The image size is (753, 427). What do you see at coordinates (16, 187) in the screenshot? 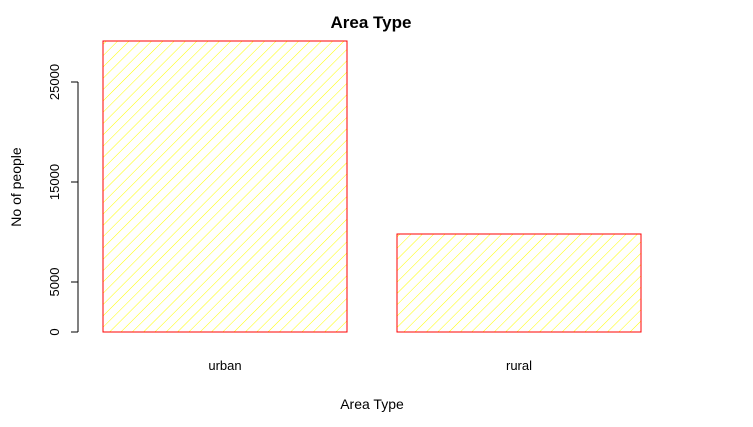
I see `y-axis-title: No of people` at bounding box center [16, 187].